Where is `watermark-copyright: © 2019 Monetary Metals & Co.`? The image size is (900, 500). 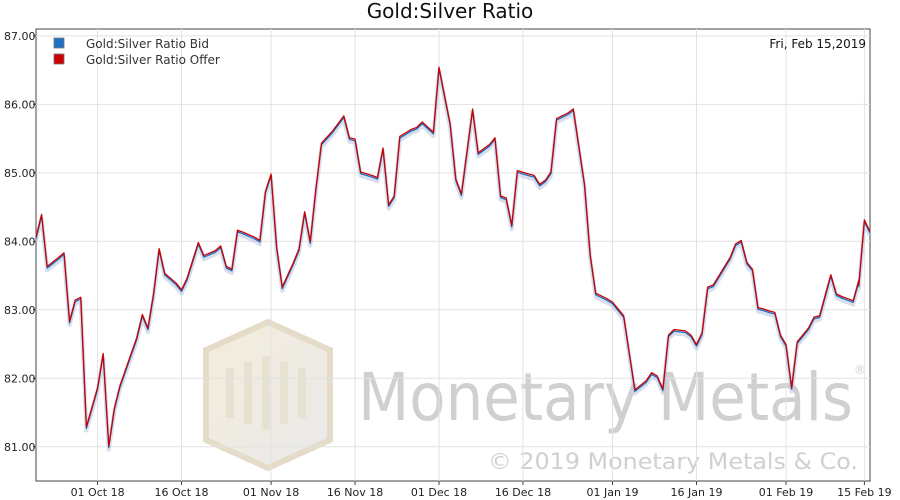
watermark-copyright: © 2019 Monetary Metals & Co. is located at coordinates (673, 462).